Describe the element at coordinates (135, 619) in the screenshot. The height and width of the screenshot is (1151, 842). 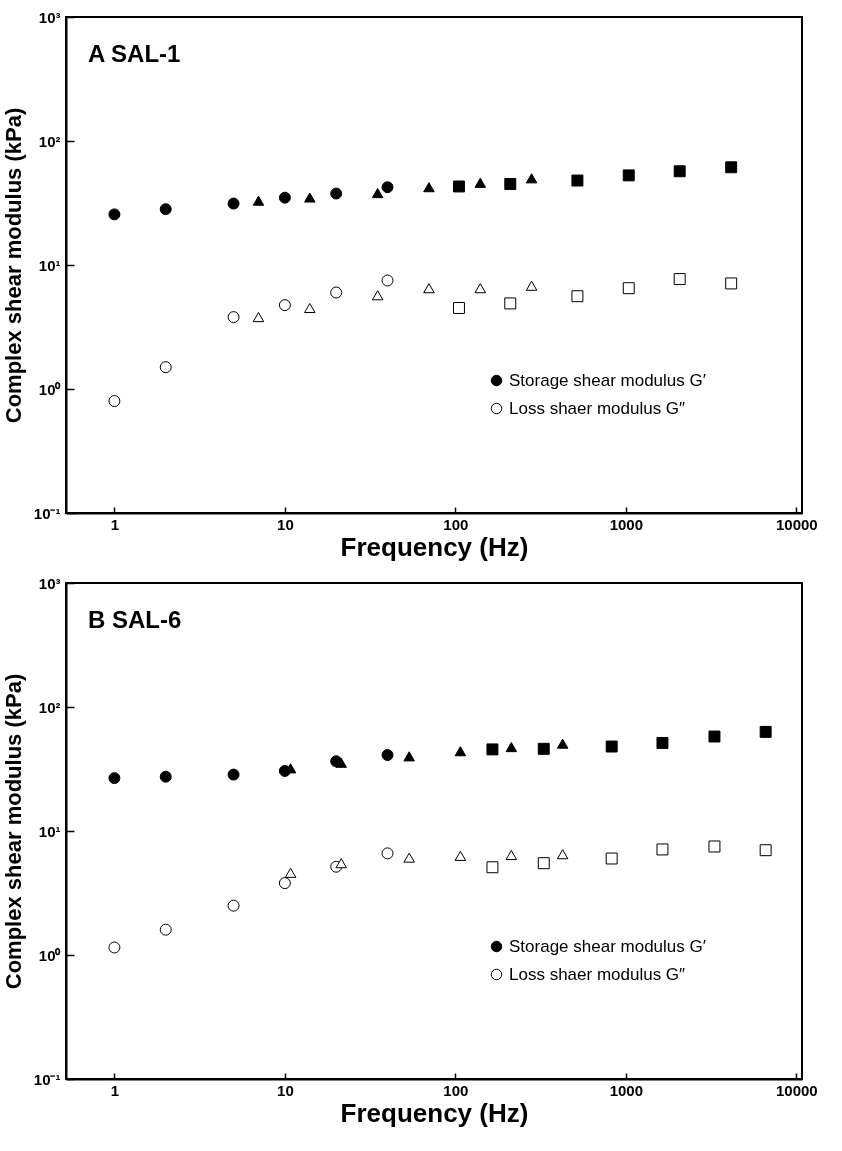
I see `annotation: B SAL-6` at that location.